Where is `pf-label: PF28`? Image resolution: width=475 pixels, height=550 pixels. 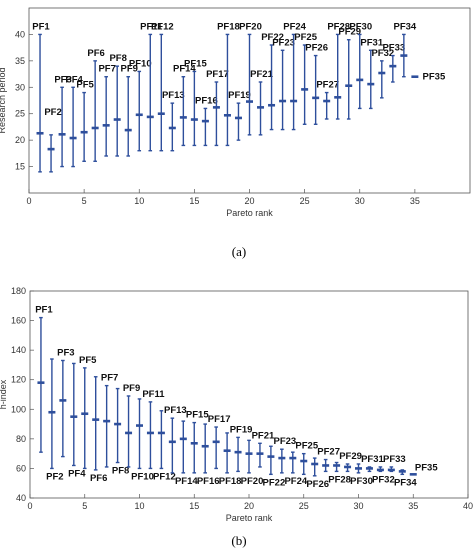 pf-label: PF28 is located at coordinates (339, 479).